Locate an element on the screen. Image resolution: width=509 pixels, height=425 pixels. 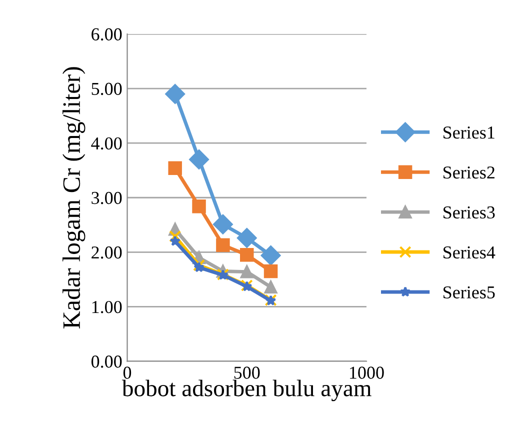
x-tick-label: 1000 is located at coordinates (367, 372).